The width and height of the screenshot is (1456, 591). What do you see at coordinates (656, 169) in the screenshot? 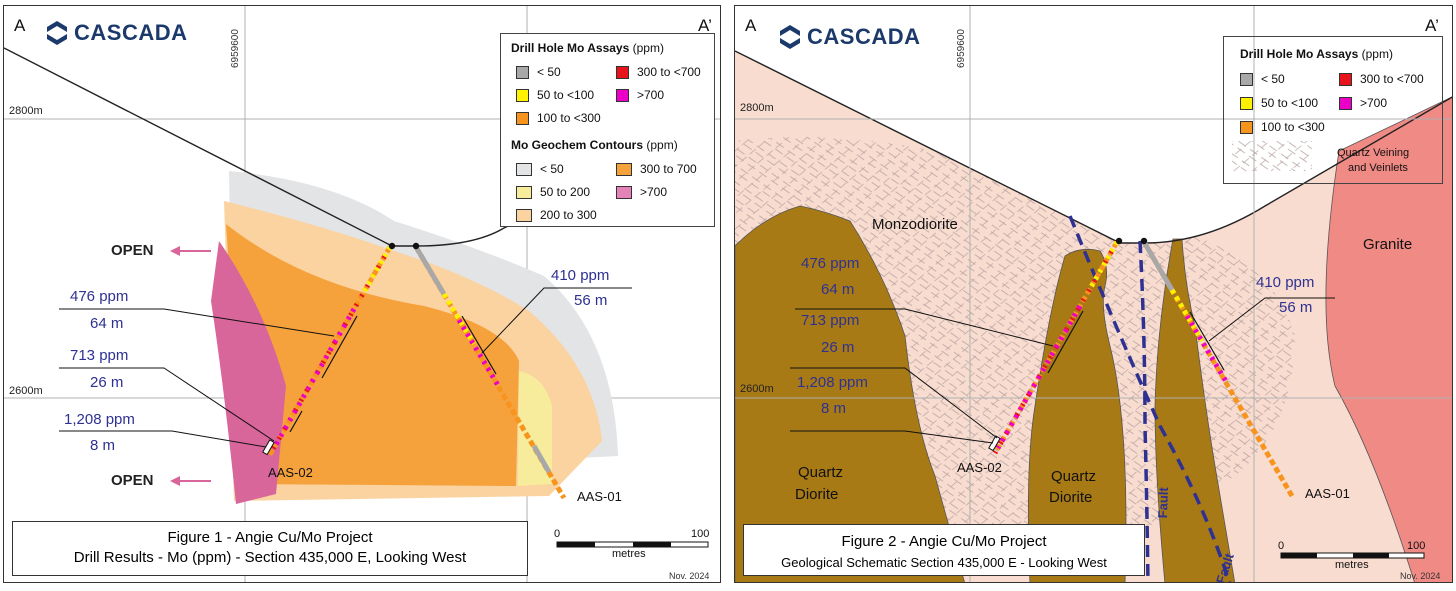
I see `legend-contour-300-700: 300 to 700` at bounding box center [656, 169].